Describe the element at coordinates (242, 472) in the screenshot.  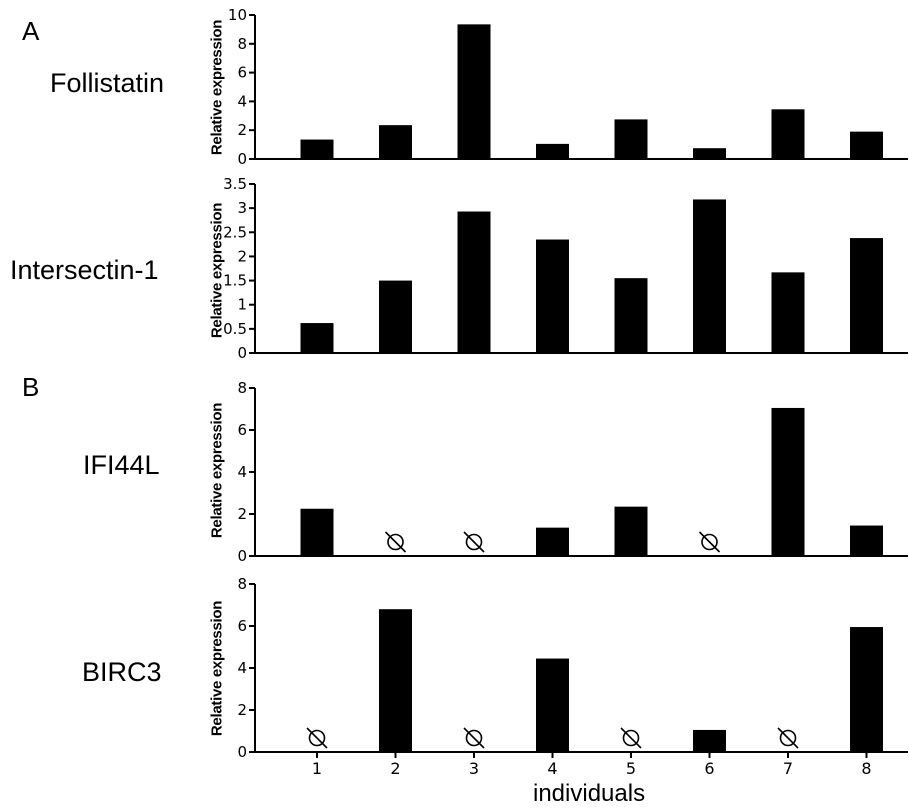
I see `y-tick-label-ifi44l: 4` at that location.